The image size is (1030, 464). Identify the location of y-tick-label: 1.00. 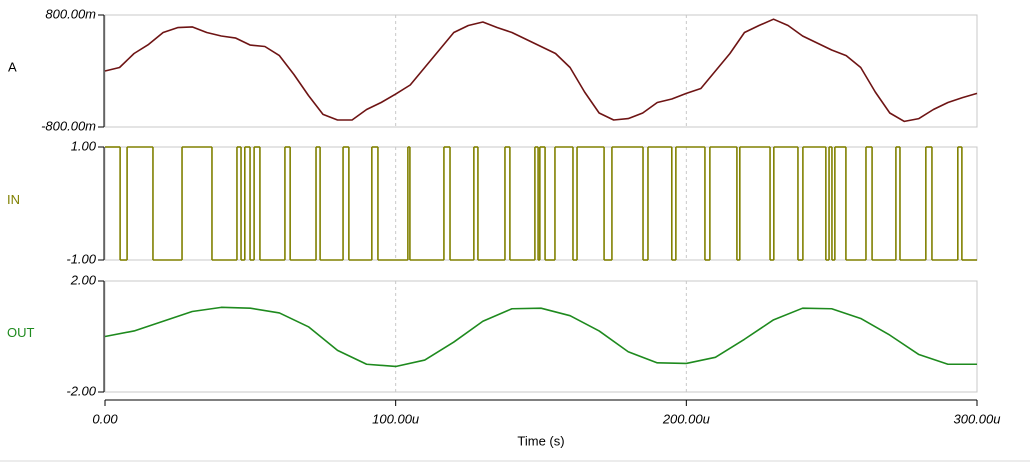
(84, 145).